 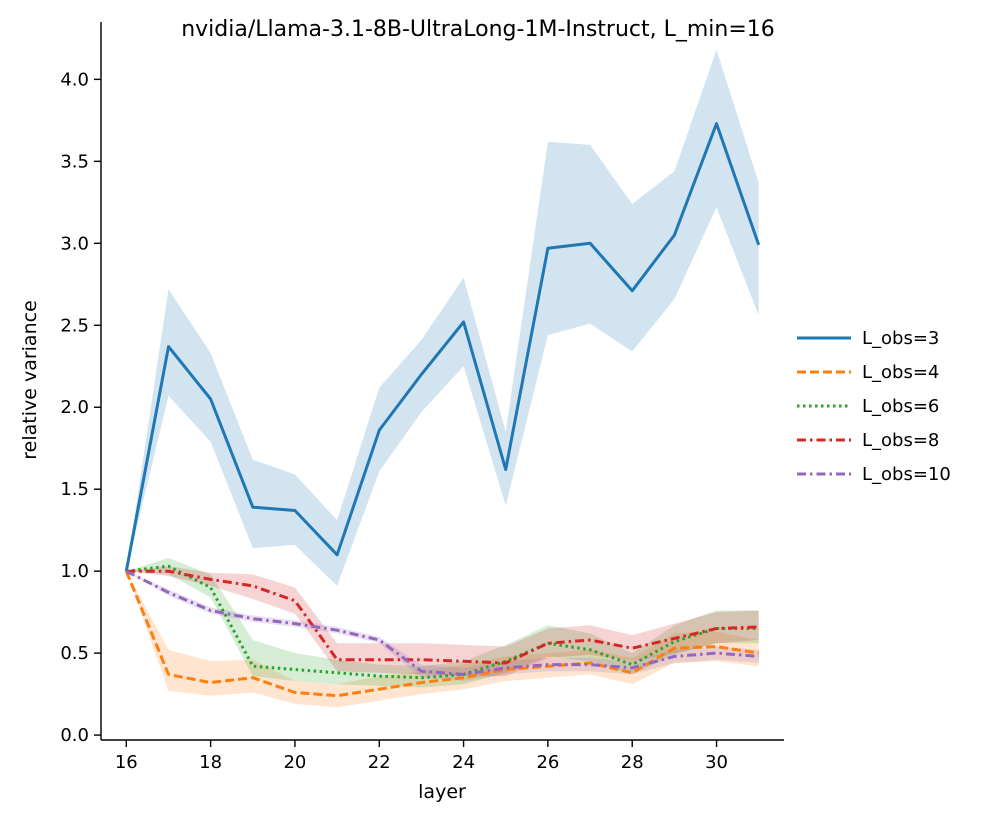 I want to click on x-tick-label: 30, so click(x=716, y=762).